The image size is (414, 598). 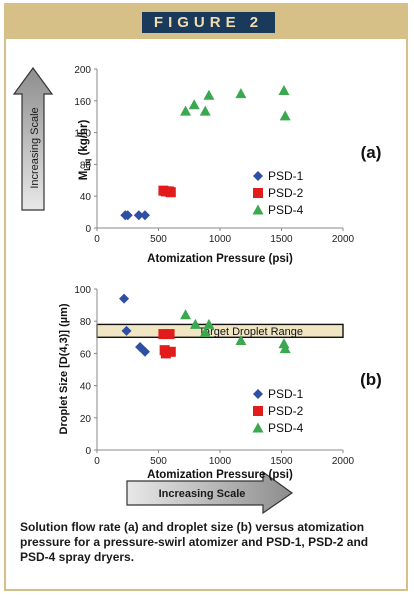 What do you see at coordinates (86, 419) in the screenshot?
I see `y-tick-label: 20` at bounding box center [86, 419].